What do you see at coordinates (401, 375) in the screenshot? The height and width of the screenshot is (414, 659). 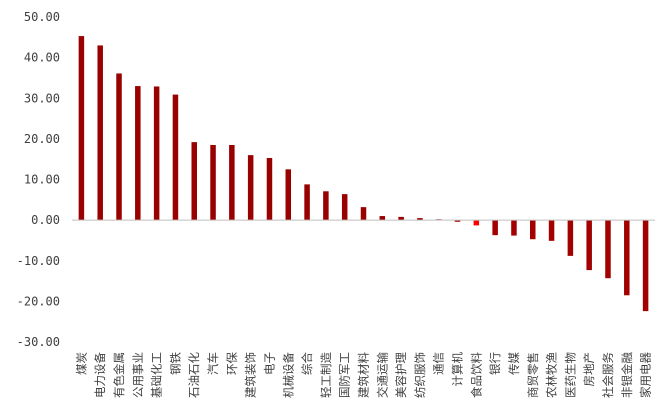 I see `x-tick-label: 美容护理` at bounding box center [401, 375].